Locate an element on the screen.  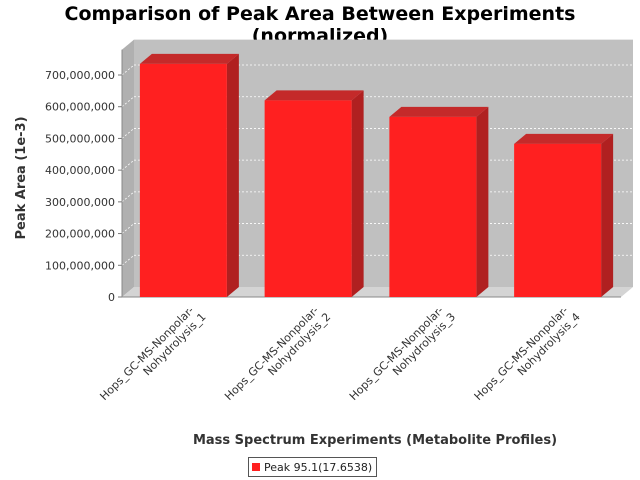
plot-side-wall is located at coordinates (128, 168).